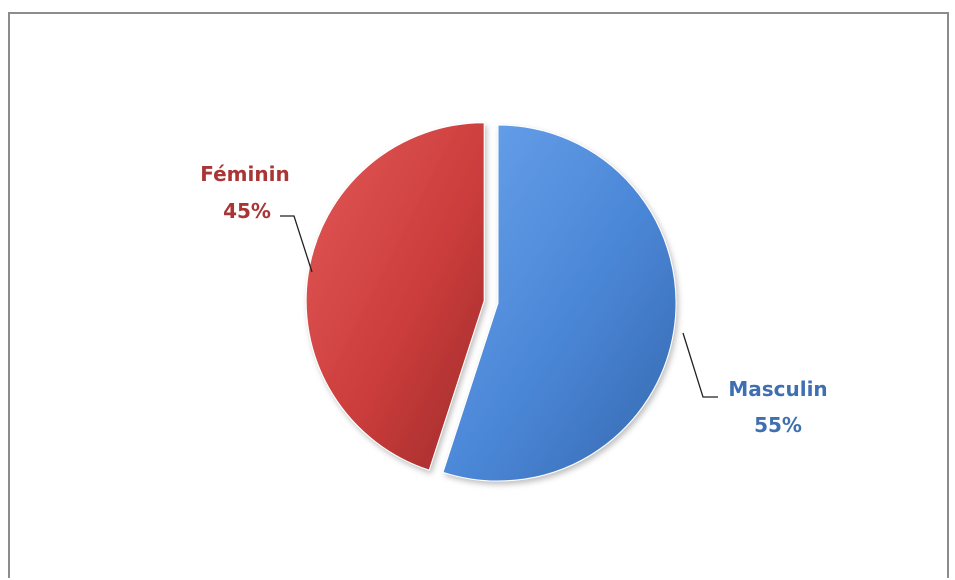 The width and height of the screenshot is (955, 580). Describe the element at coordinates (778, 425) in the screenshot. I see `label-masculin-percent: 55%` at that location.